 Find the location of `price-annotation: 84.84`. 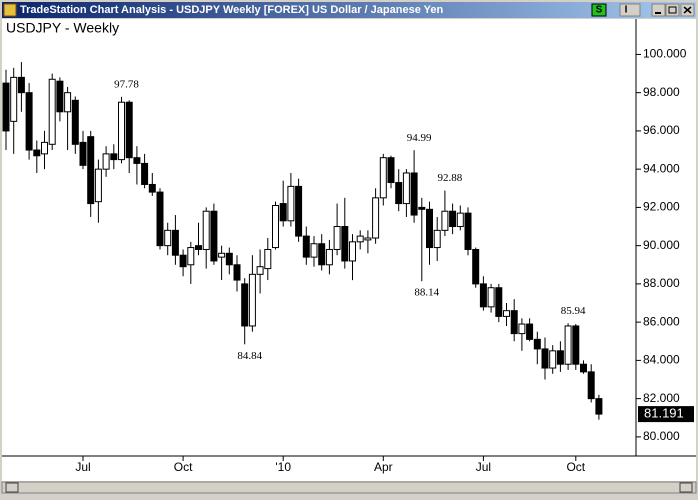

price-annotation: 84.84 is located at coordinates (249, 356).